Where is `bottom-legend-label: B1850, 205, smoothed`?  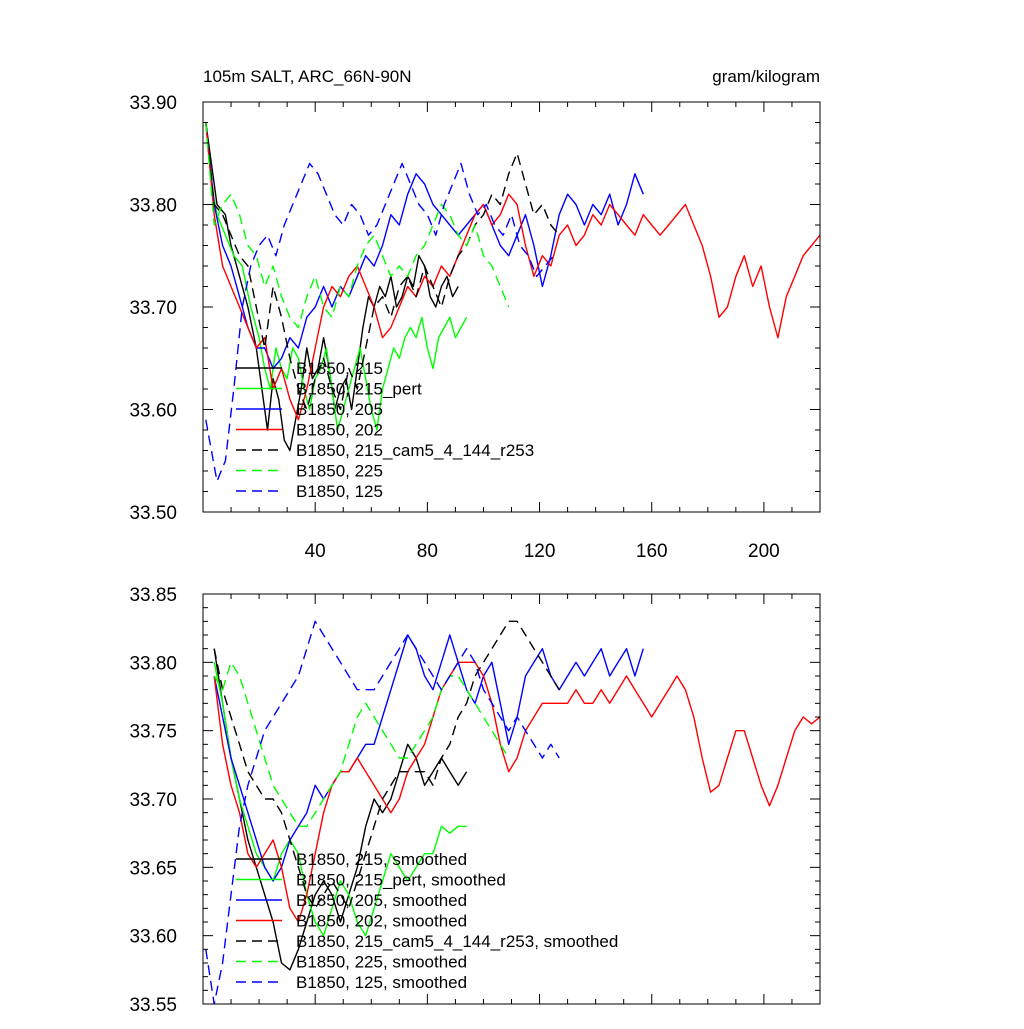
bottom-legend-label: B1850, 205, smoothed is located at coordinates (381, 900).